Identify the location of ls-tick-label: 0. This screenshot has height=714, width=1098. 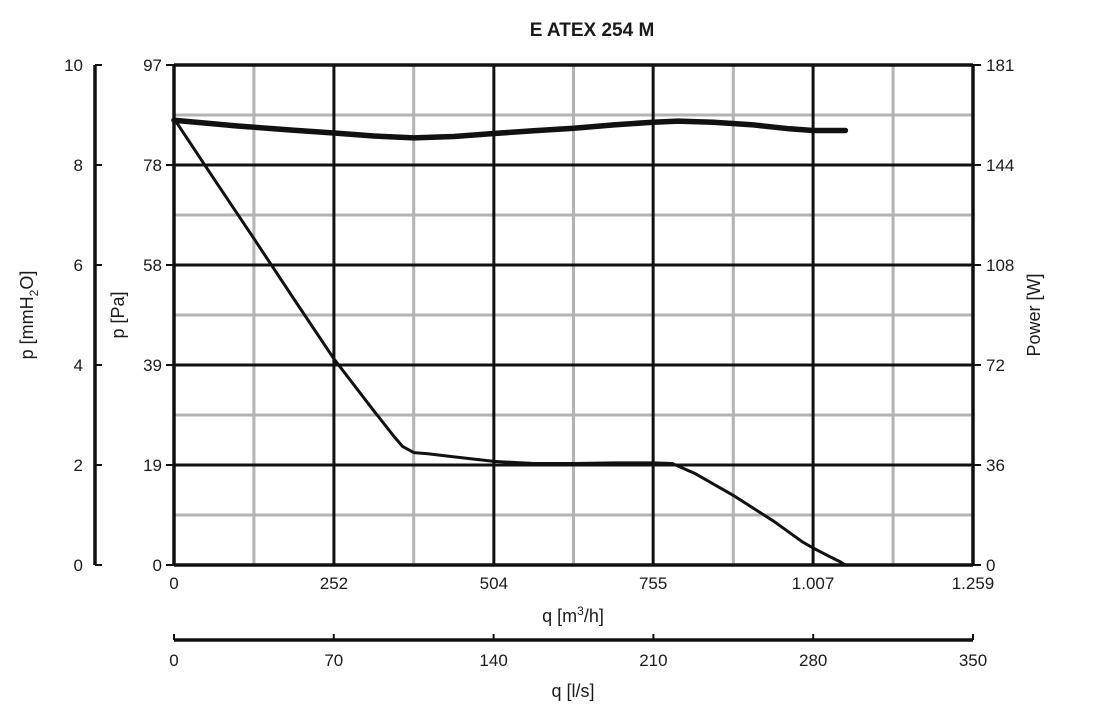
(173, 660).